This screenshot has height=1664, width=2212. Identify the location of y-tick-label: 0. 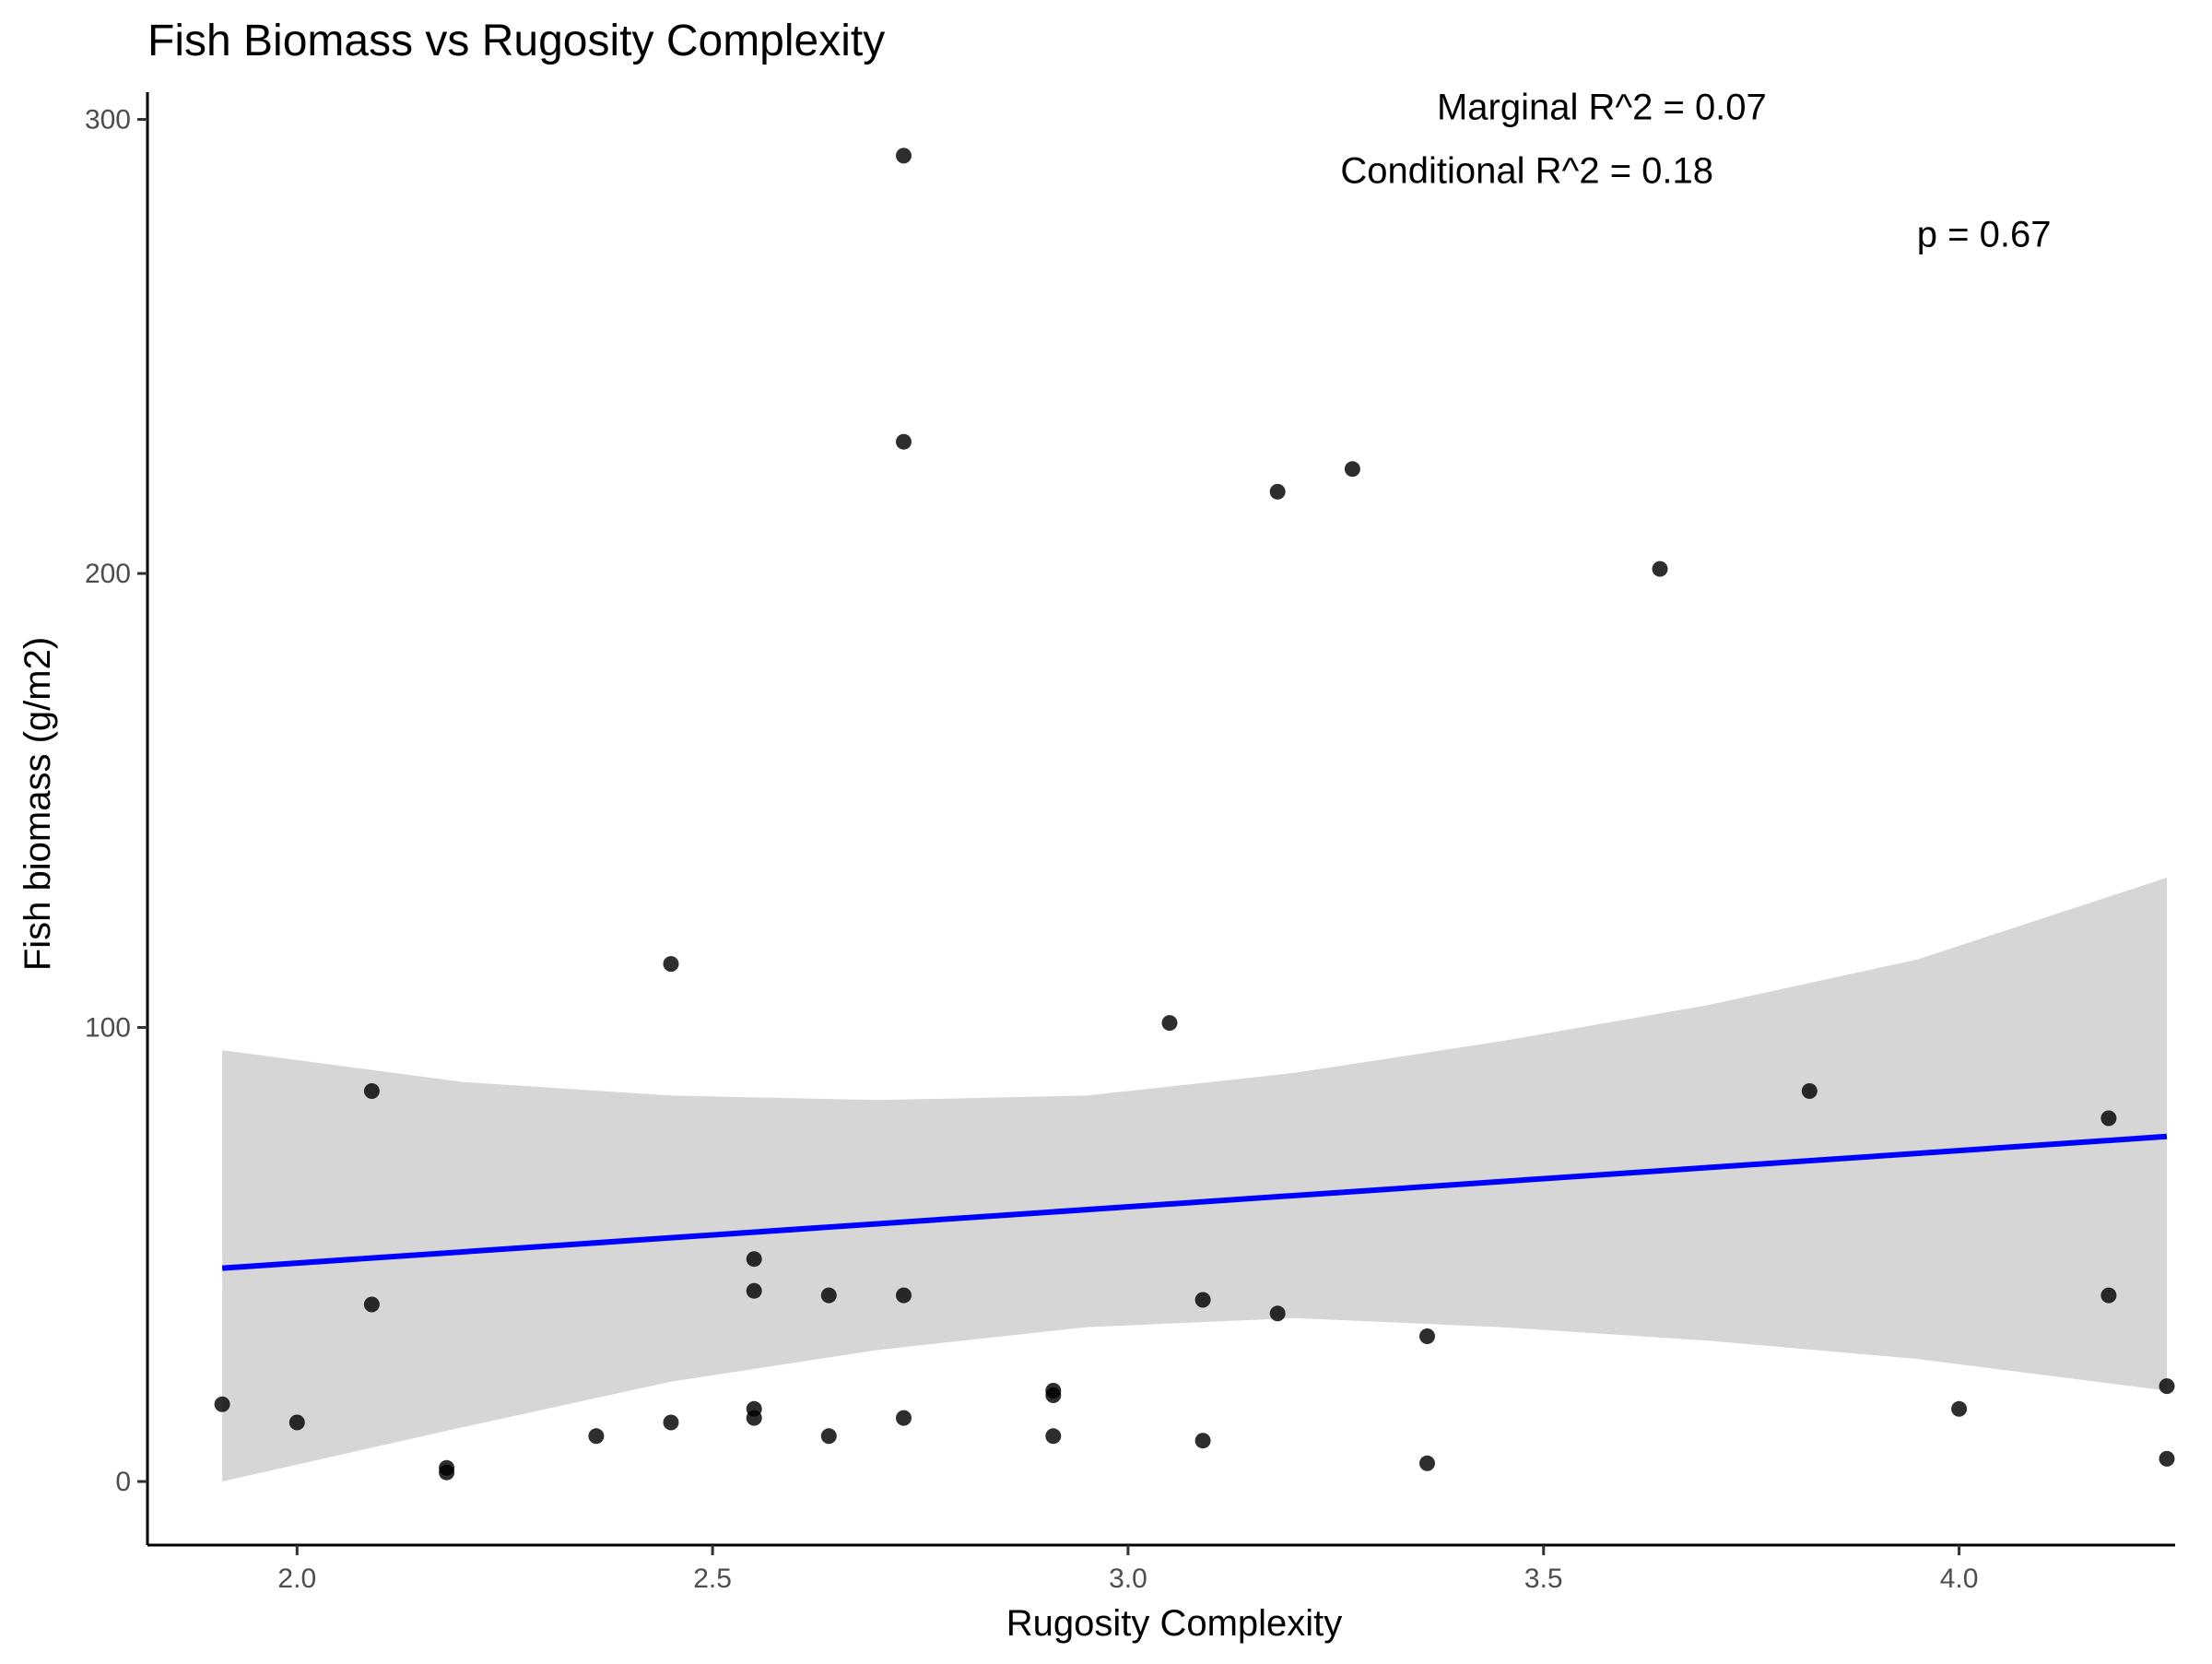
(123, 1482).